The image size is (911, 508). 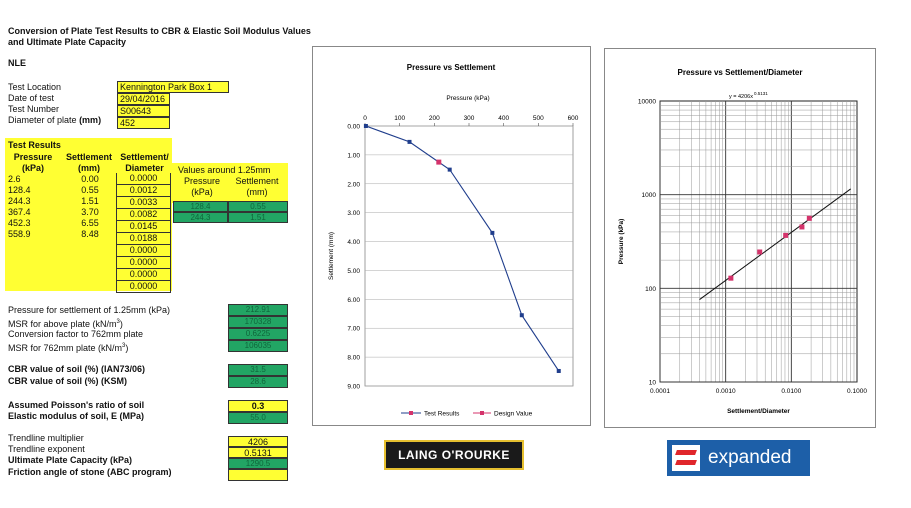 What do you see at coordinates (353, 387) in the screenshot?
I see `chart1-ytick-label: 9.00` at bounding box center [353, 387].